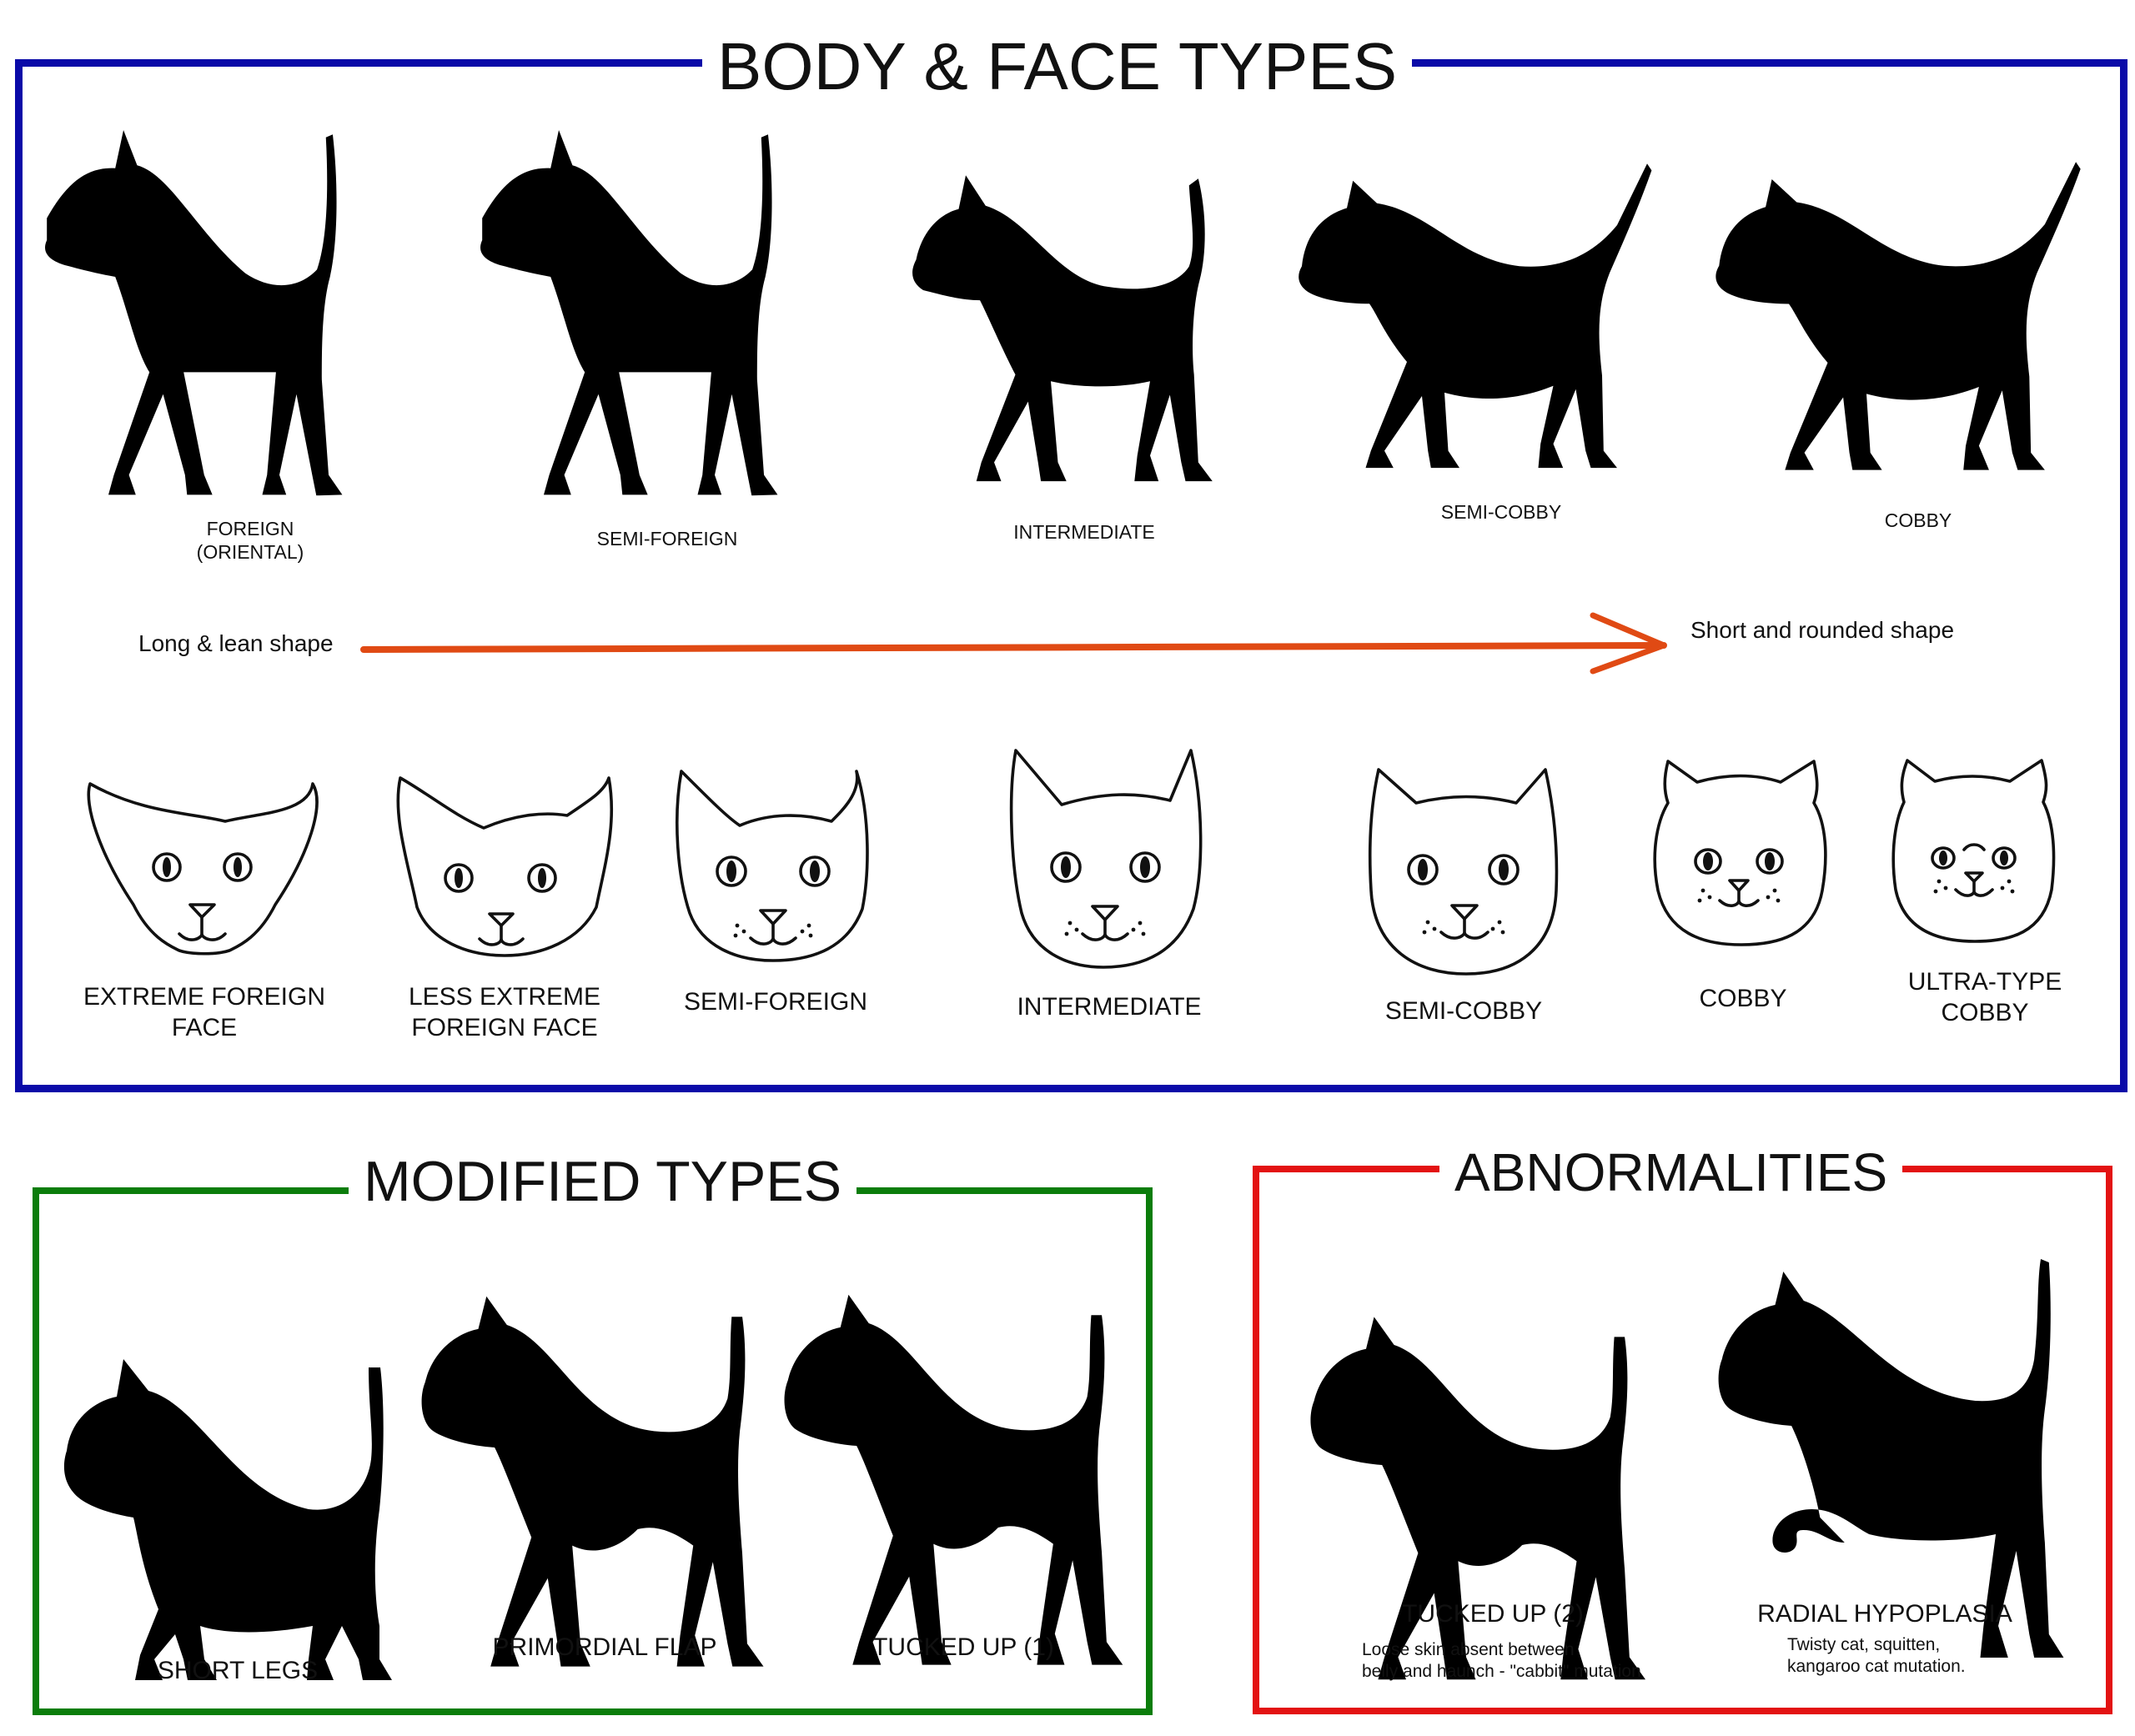 This screenshot has width=2135, height=1736. Describe the element at coordinates (963, 1647) in the screenshot. I see `modified-type-label: TUCKED UP (1)` at that location.